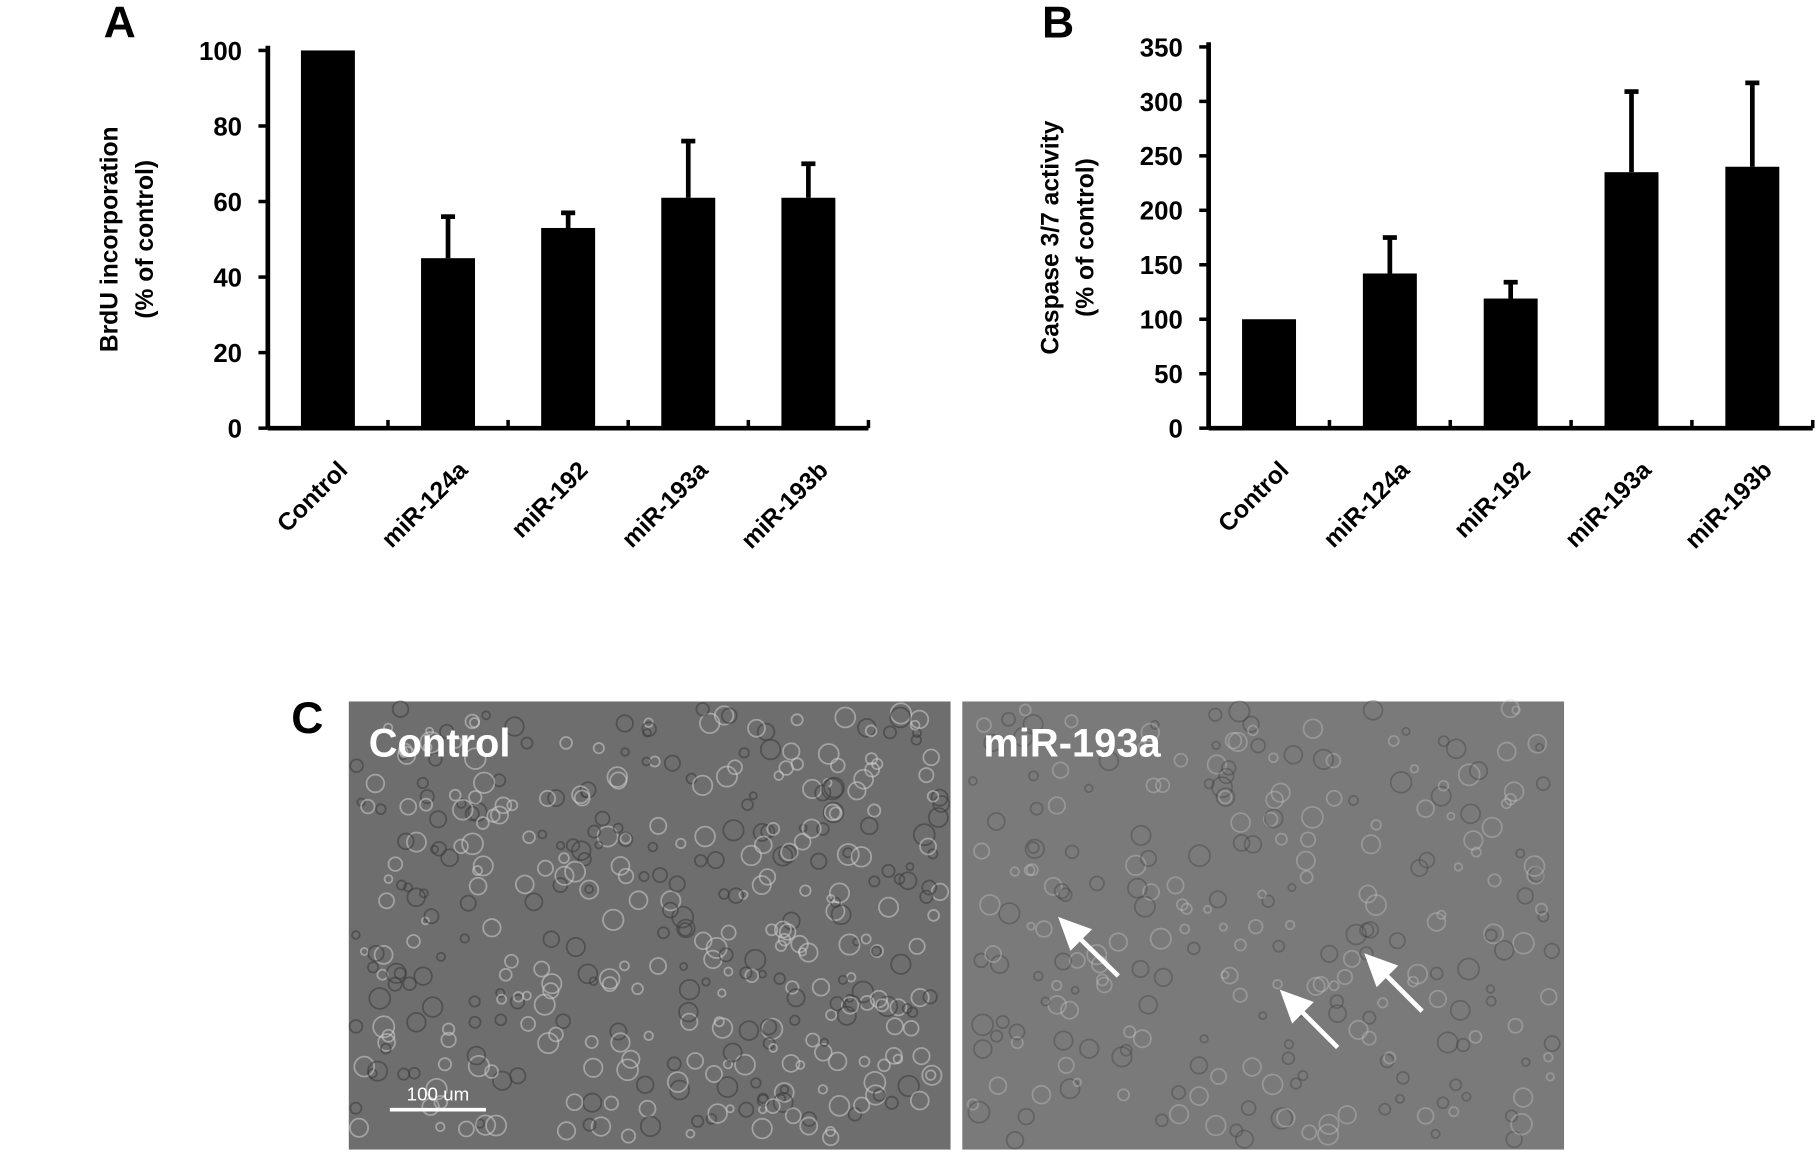 The image size is (1819, 1166). What do you see at coordinates (1175, 430) in the screenshot?
I see `y-tick-label: 0` at bounding box center [1175, 430].